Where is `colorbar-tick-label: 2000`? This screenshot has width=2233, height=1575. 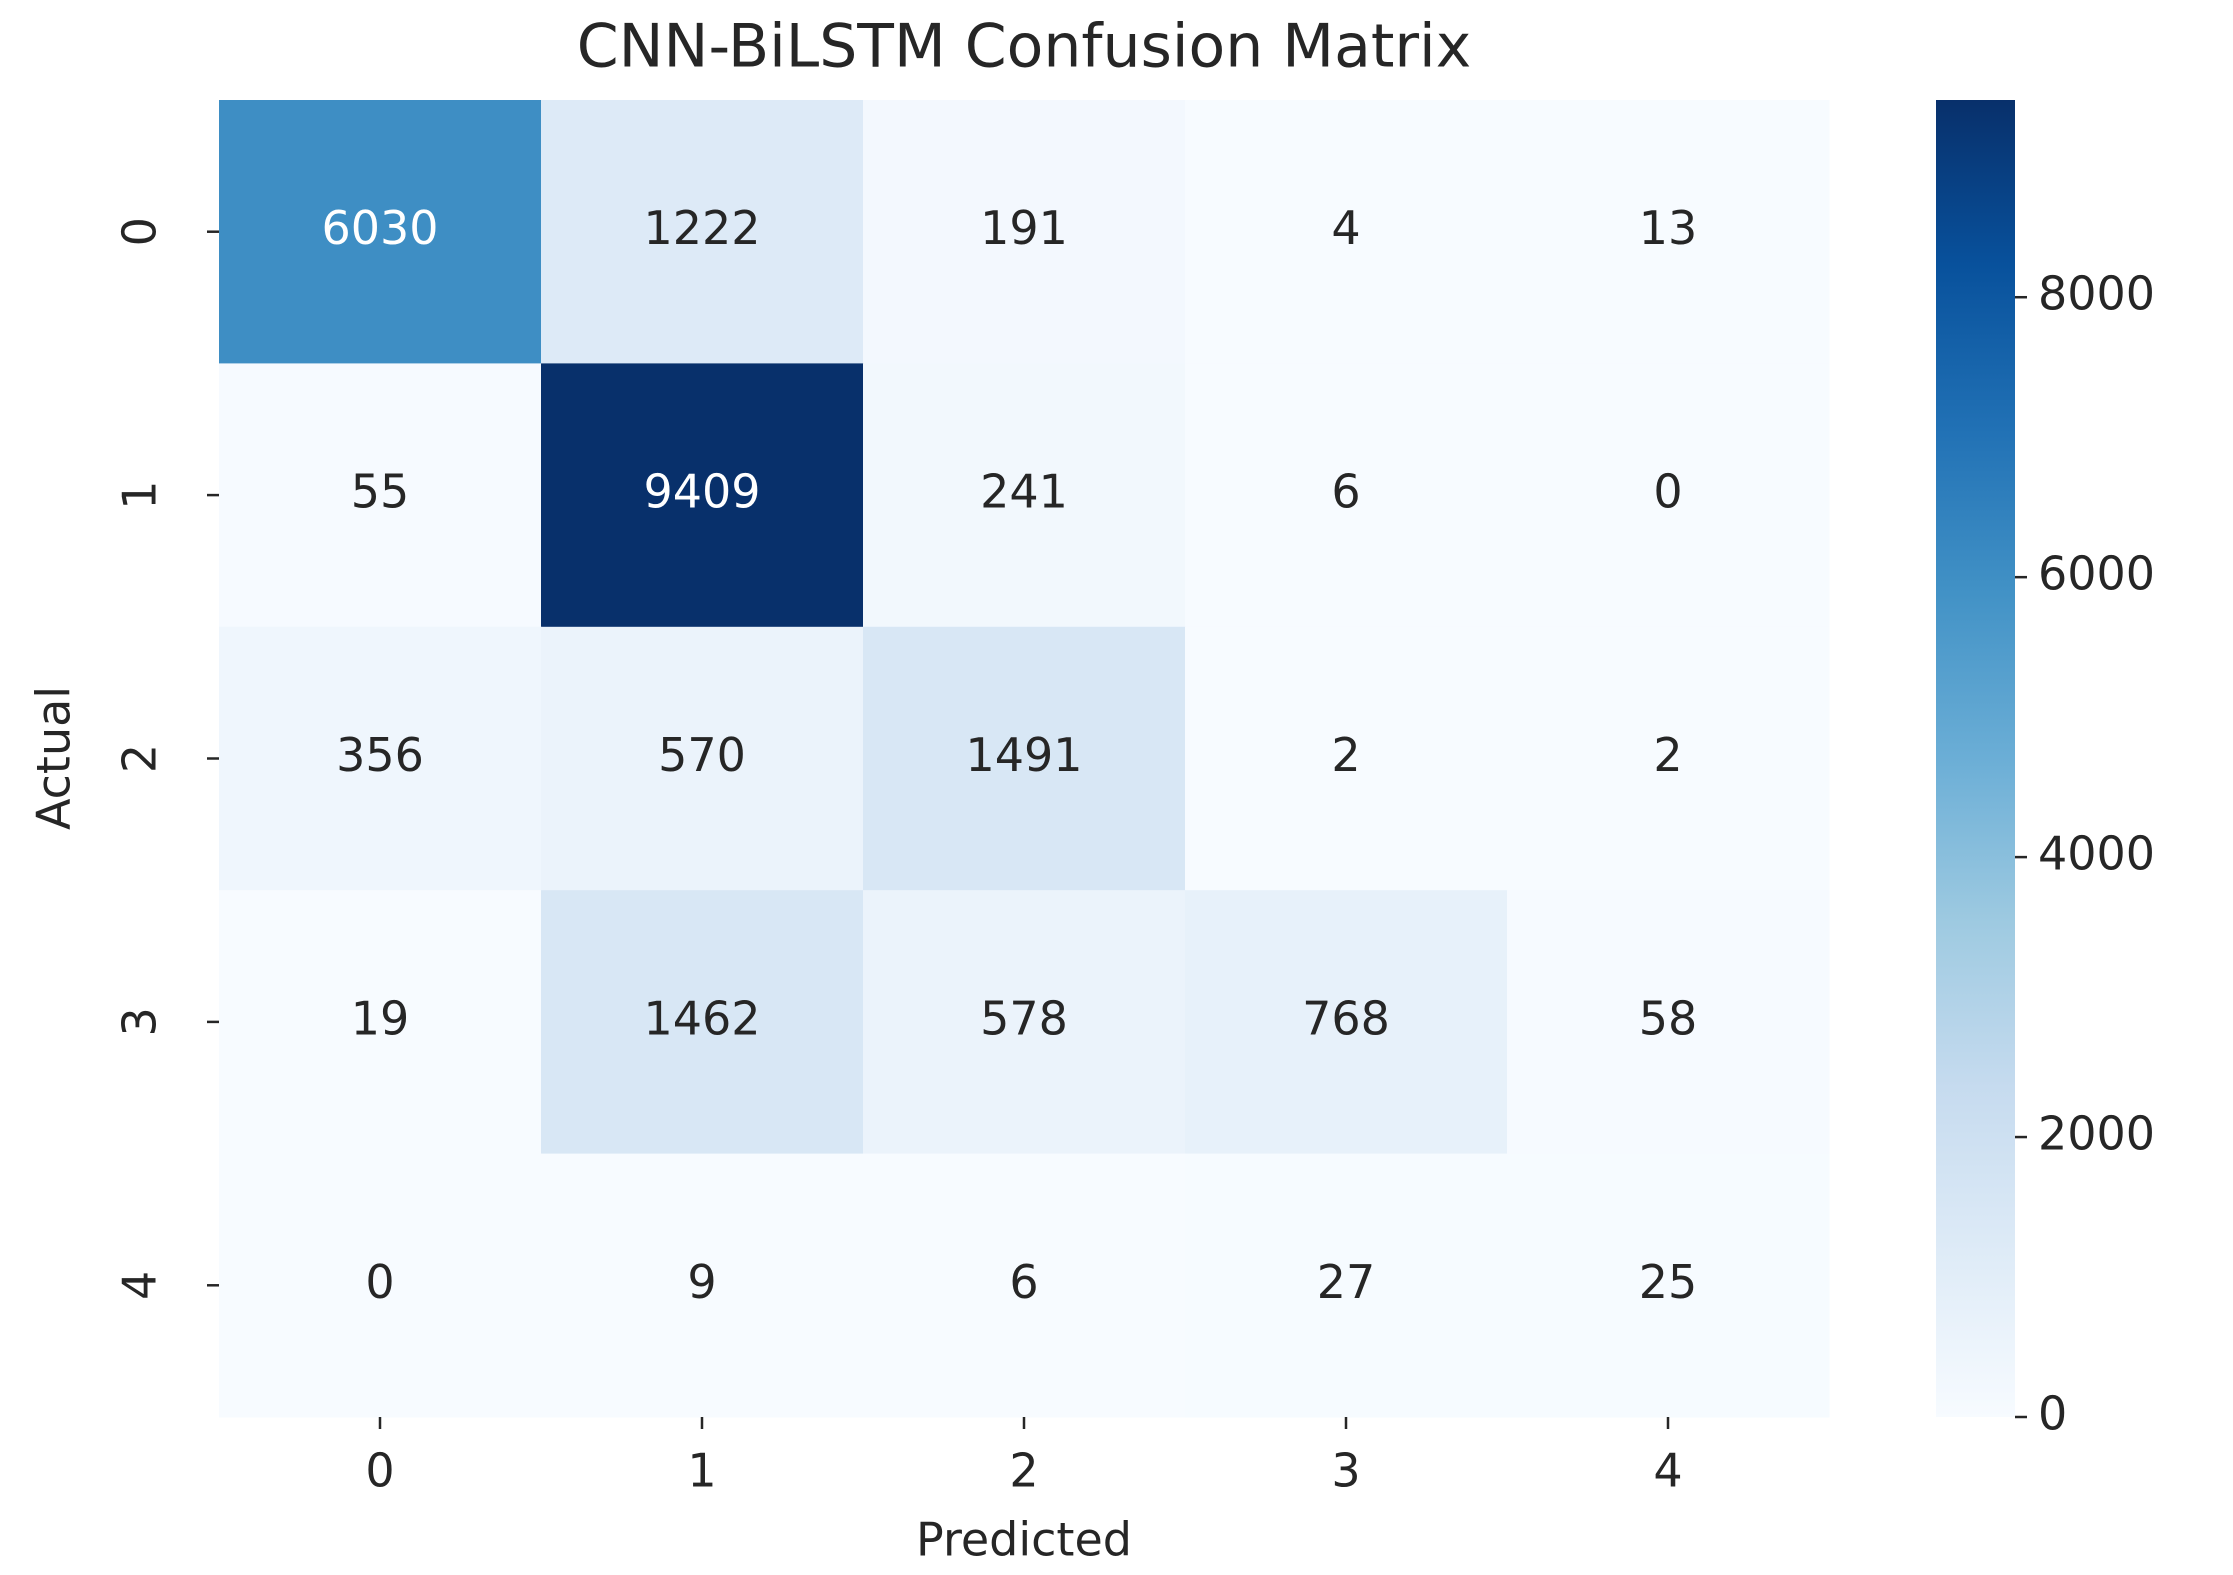 colorbar-tick-label: 2000 is located at coordinates (2096, 1134).